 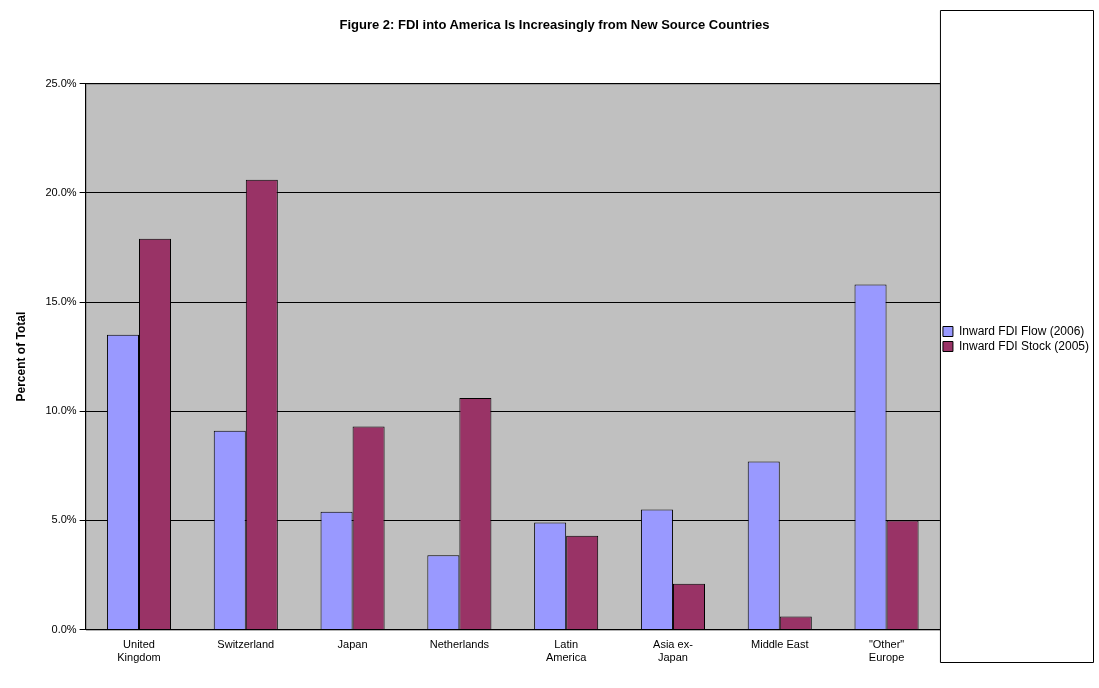 I want to click on x-tick-label: Asia ex-Japan, so click(x=673, y=651).